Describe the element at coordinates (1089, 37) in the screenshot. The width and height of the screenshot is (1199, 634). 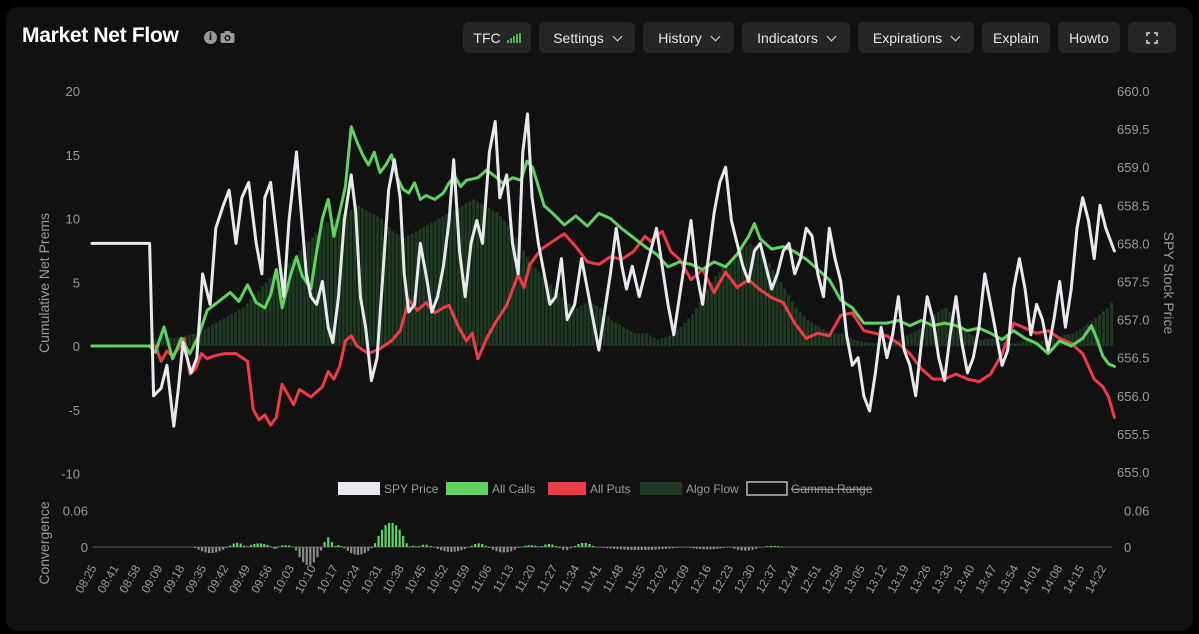
I see `howto-button: Howto` at that location.